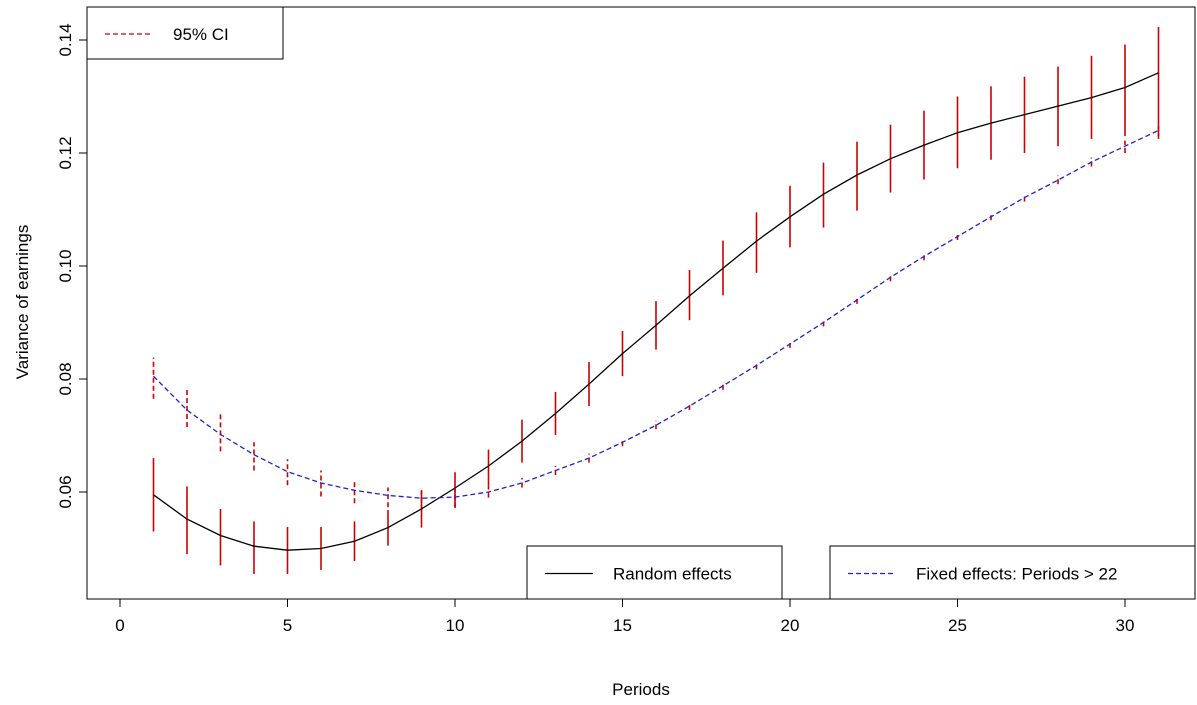 The image size is (1197, 705). I want to click on legend-fixed-effects-label: Fixed effects: Periods > 22, so click(1016, 574).